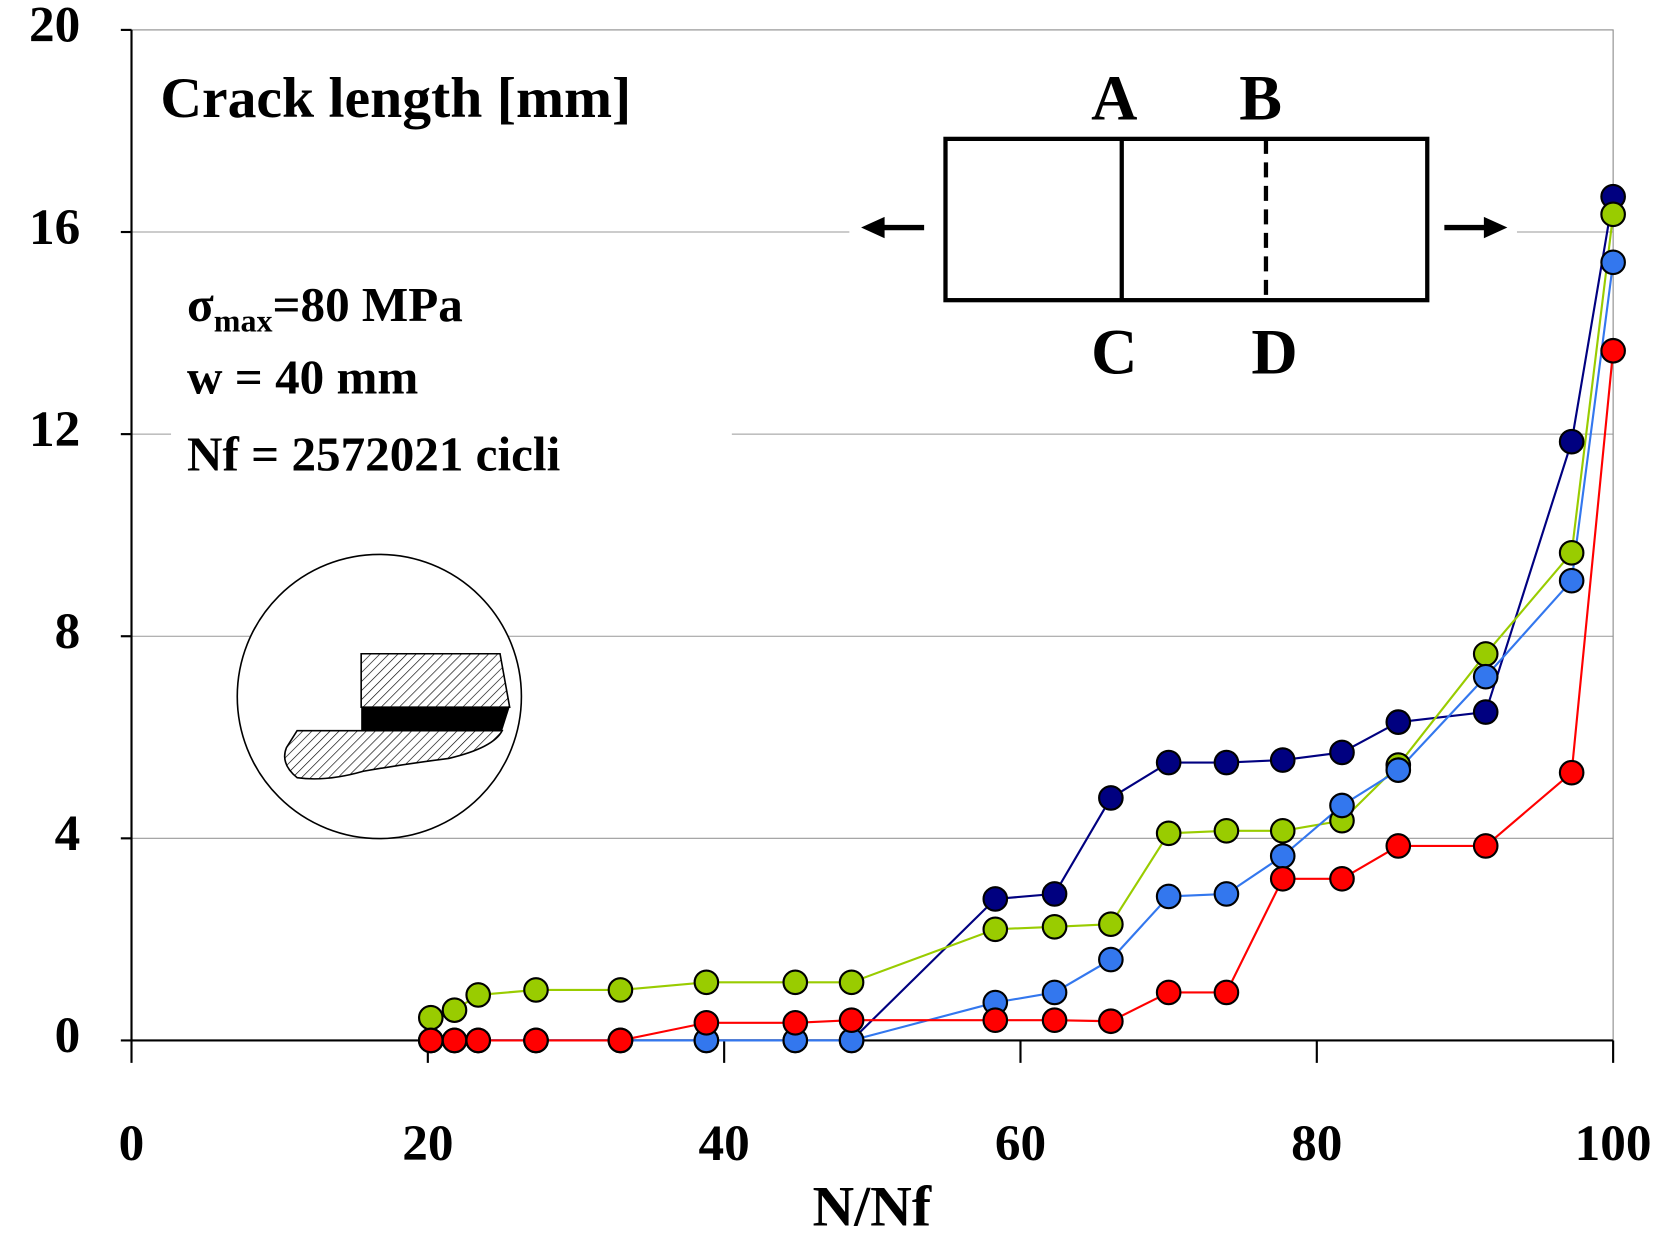  What do you see at coordinates (1260, 97) in the screenshot?
I see `diagram-label: B` at bounding box center [1260, 97].